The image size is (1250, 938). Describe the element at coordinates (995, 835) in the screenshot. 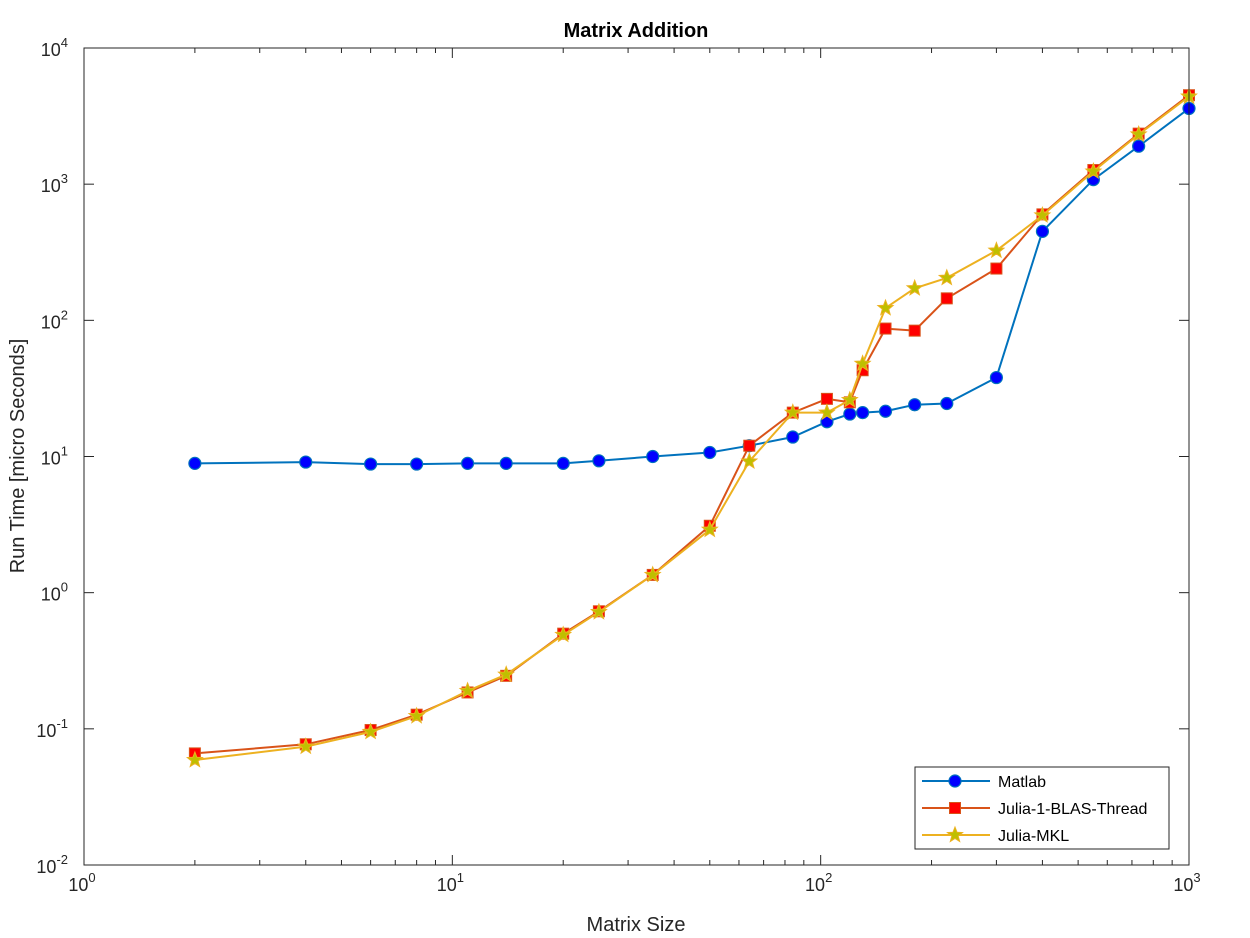

I see `legend-entry: Julia-MKL` at that location.